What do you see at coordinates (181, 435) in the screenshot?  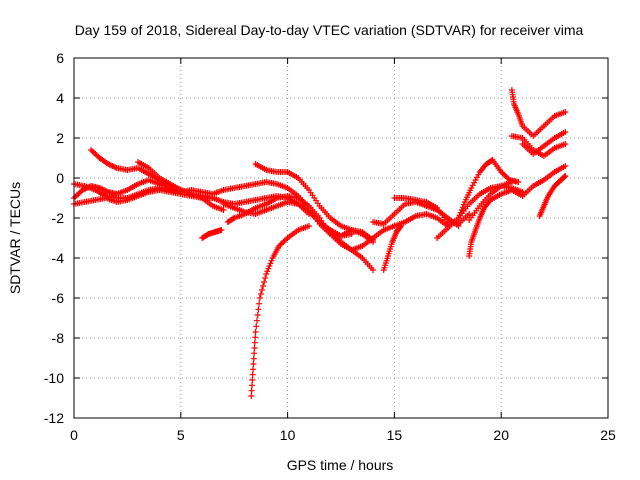 I see `x-tick-label: 5` at bounding box center [181, 435].